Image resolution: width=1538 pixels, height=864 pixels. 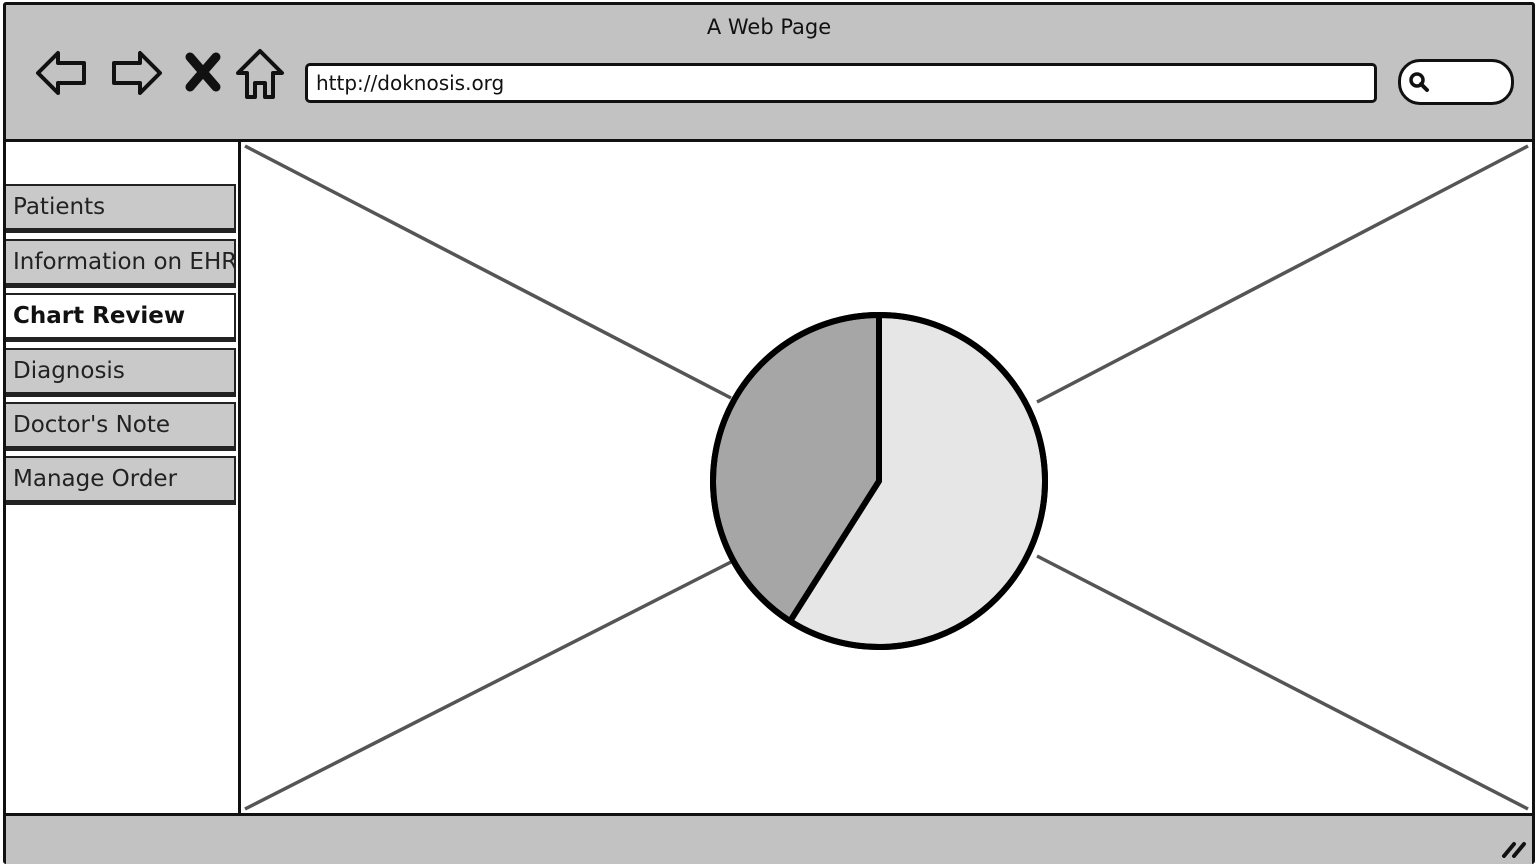 I want to click on pie-outline, so click(x=879, y=481).